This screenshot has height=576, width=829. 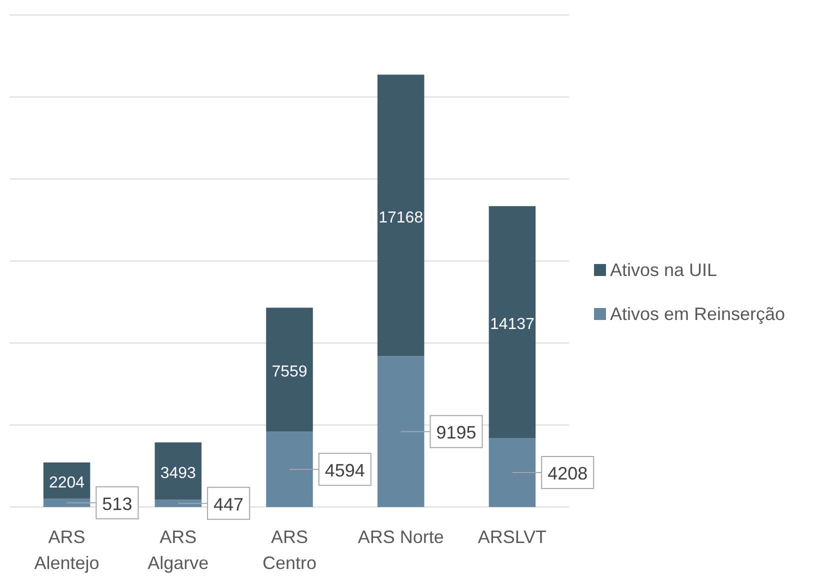 I want to click on x-tick-label: ARS Norte, so click(x=401, y=537).